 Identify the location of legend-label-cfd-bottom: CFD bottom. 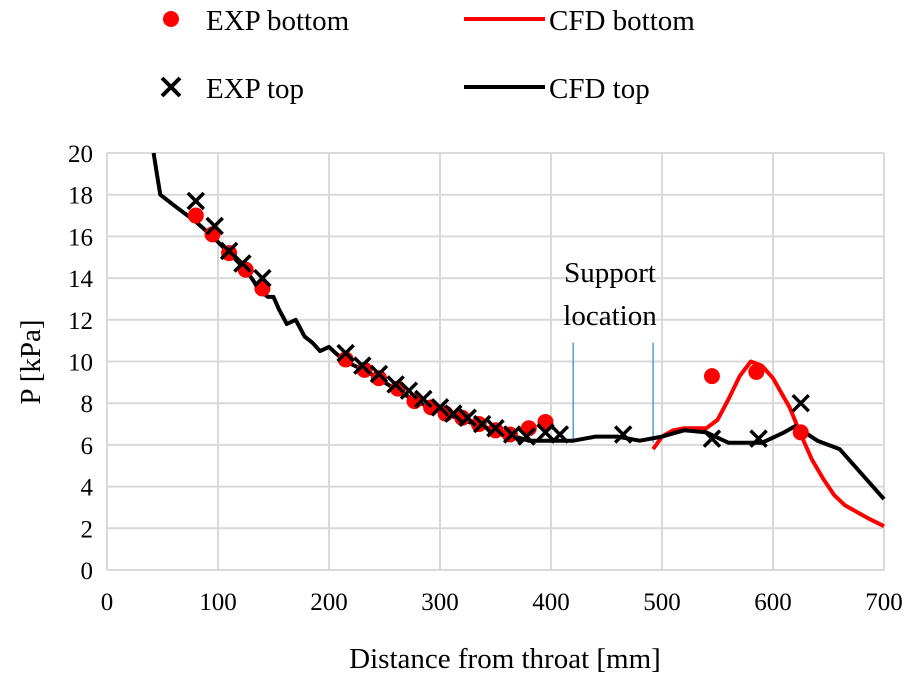
(622, 21).